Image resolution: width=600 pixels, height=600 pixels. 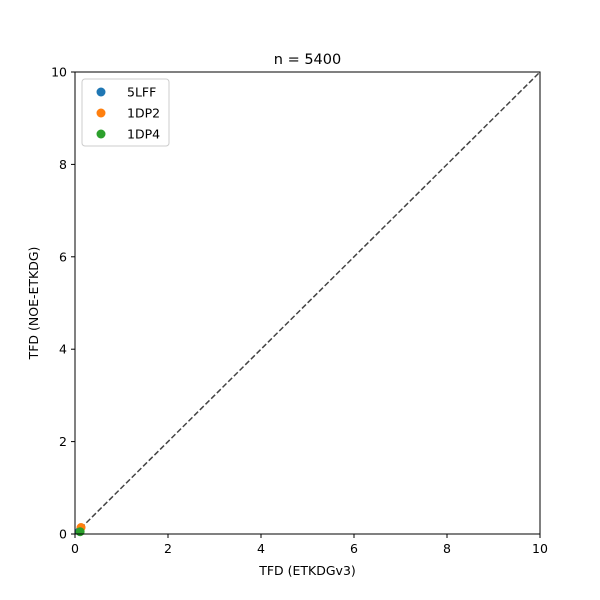 I want to click on y-tick-label: 10, so click(x=59, y=72).